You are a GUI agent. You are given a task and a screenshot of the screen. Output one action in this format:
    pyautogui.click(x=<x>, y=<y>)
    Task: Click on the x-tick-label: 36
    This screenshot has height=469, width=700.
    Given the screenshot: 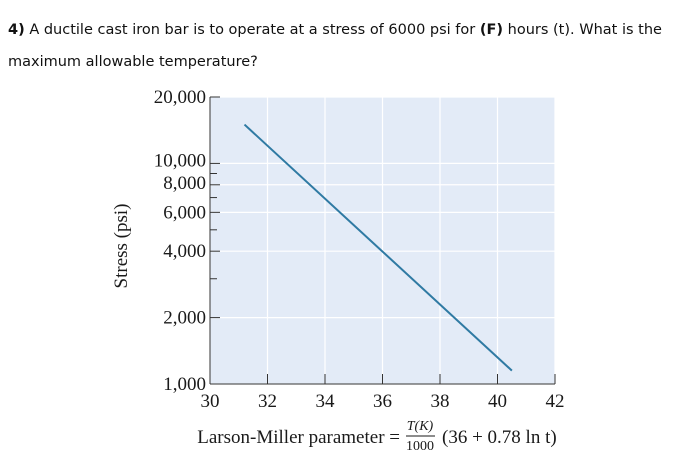 What is the action you would take?
    pyautogui.click(x=382, y=401)
    